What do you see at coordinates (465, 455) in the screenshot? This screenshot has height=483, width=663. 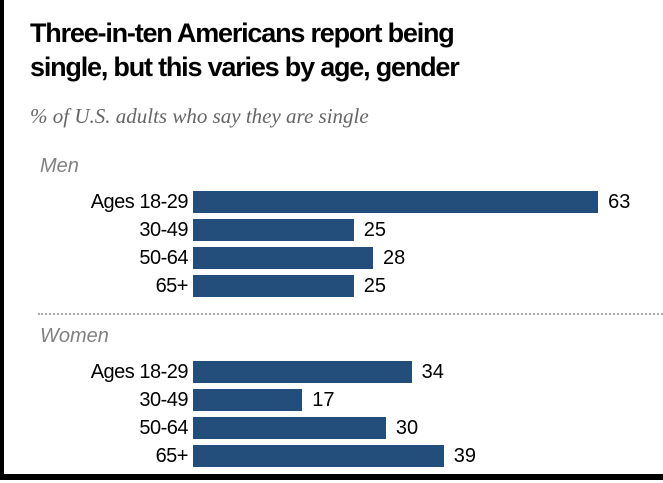 I see `value-label: 39` at bounding box center [465, 455].